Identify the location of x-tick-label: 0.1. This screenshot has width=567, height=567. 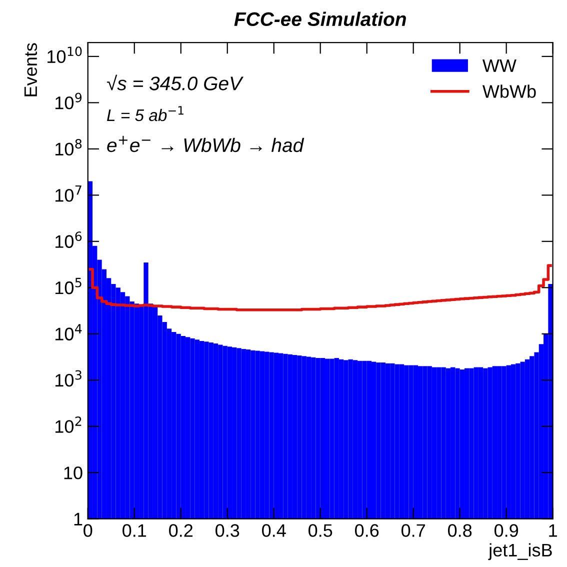
(134, 530).